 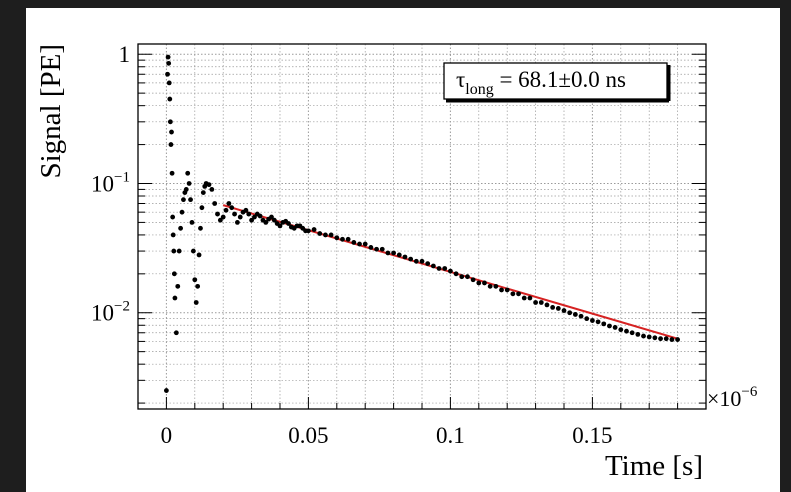 What do you see at coordinates (460, 79) in the screenshot?
I see `tau-symbol: τ` at bounding box center [460, 79].